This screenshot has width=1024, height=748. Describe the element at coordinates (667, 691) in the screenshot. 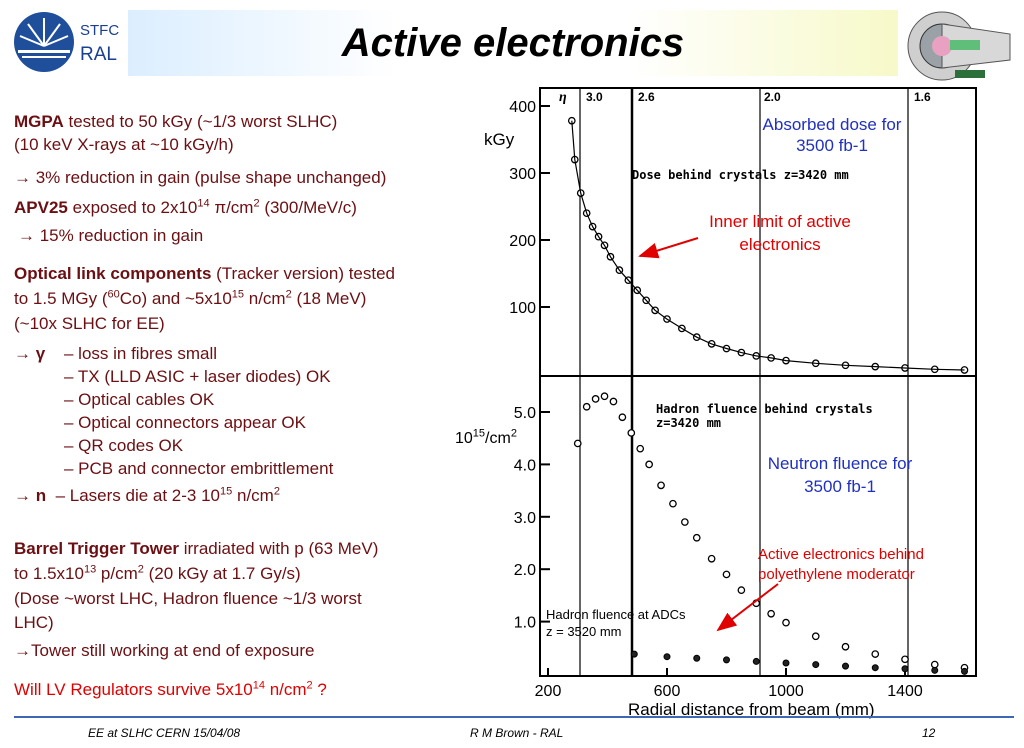

I see `xtick-label-1: 600` at that location.